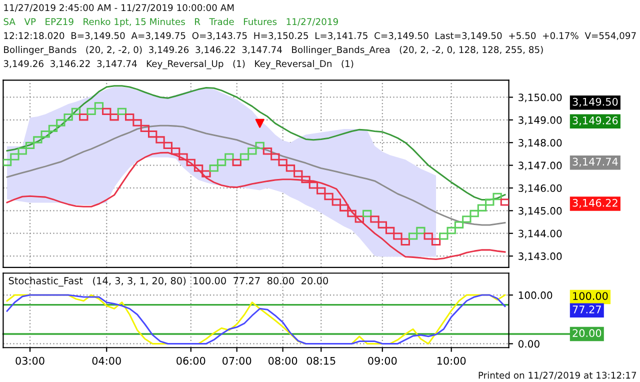 The image size is (640, 382). Describe the element at coordinates (321, 360) in the screenshot. I see `x-tick-label: 08:15` at that location.